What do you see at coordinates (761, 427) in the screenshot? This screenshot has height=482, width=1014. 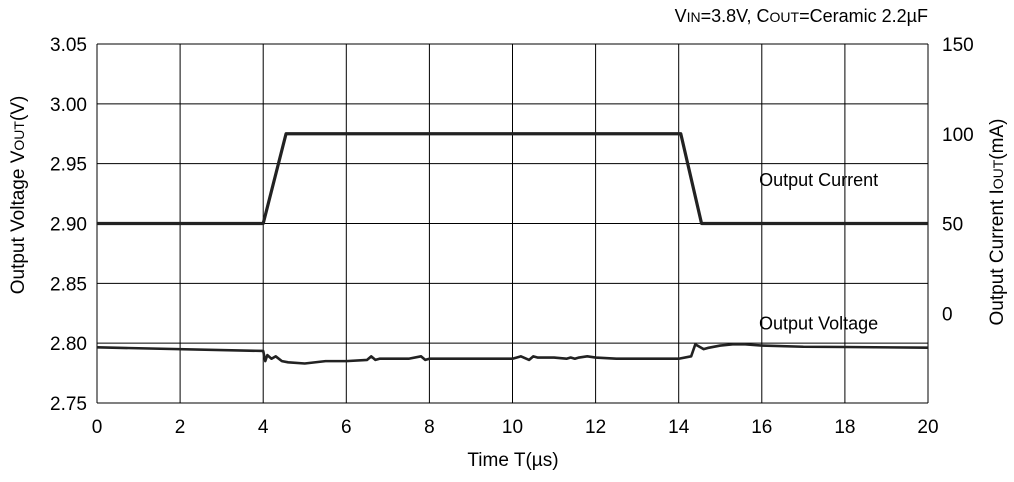 I see `x-tick-label: 16` at bounding box center [761, 427].